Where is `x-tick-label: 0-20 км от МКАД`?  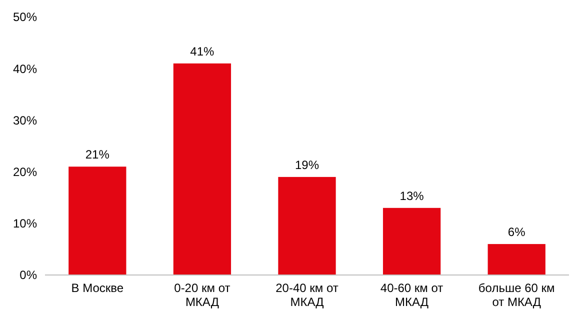
x-tick-label: 0-20 км от МКАД is located at coordinates (202, 295).